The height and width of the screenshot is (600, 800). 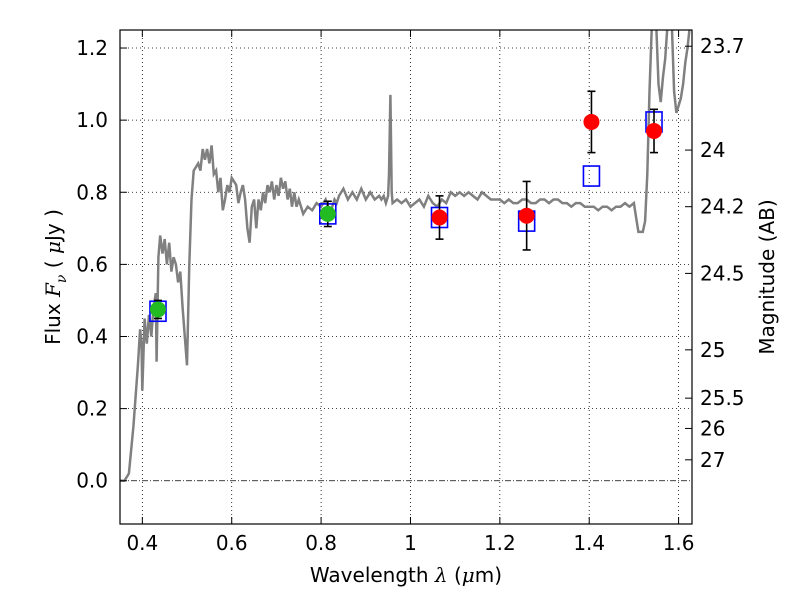 I want to click on right-tick-label: 27, so click(x=712, y=460).